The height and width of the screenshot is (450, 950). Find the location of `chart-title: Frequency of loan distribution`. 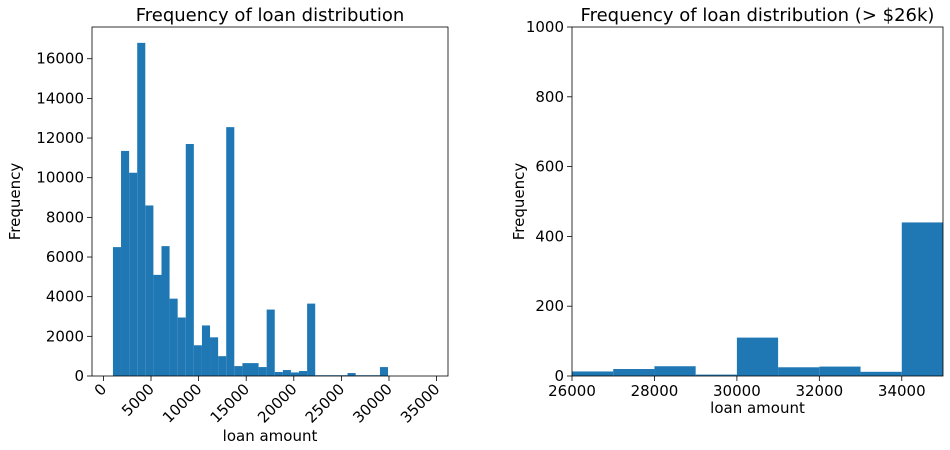

chart-title: Frequency of loan distribution is located at coordinates (270, 15).